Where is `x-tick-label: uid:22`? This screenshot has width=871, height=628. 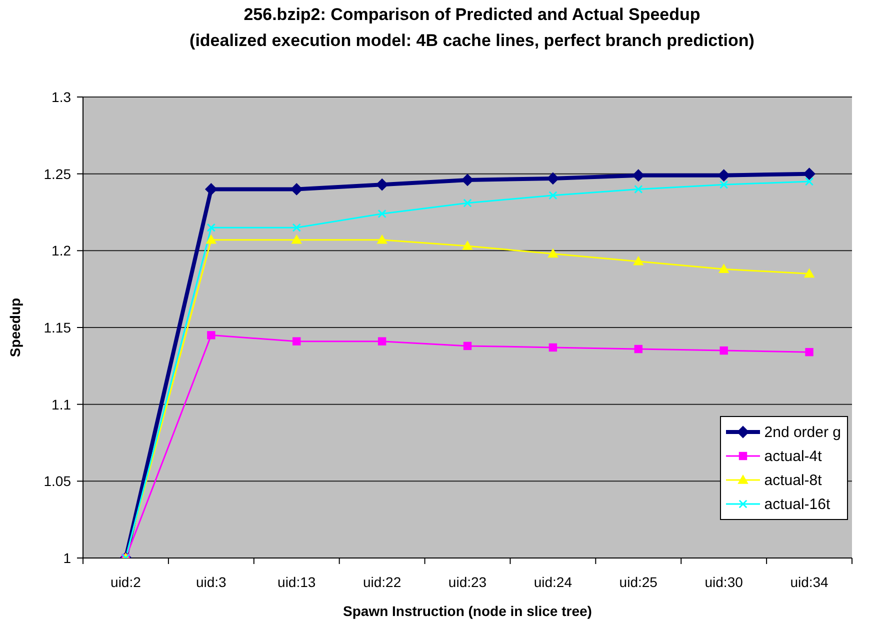 x-tick-label: uid:22 is located at coordinates (382, 582).